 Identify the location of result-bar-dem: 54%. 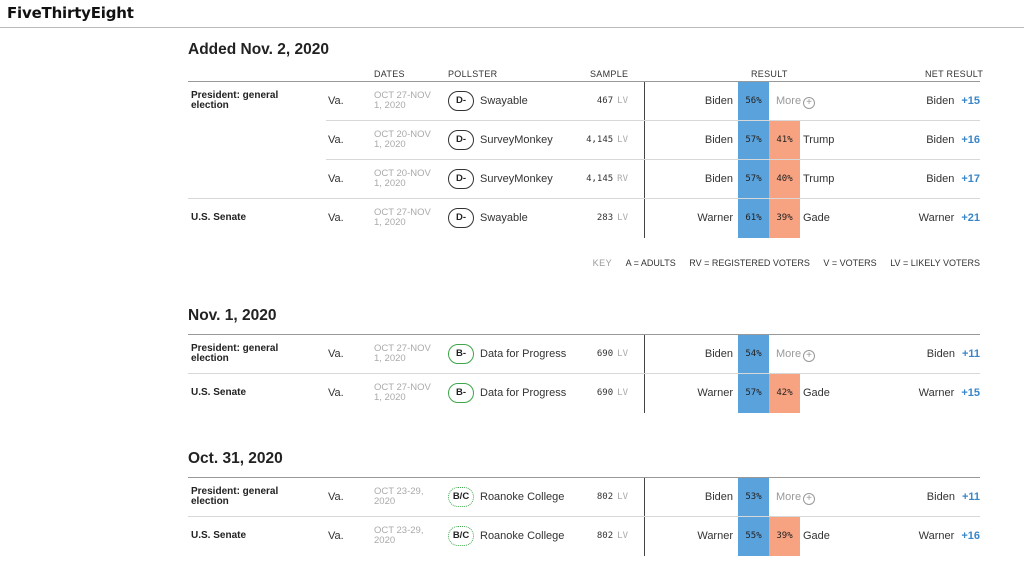
(753, 354).